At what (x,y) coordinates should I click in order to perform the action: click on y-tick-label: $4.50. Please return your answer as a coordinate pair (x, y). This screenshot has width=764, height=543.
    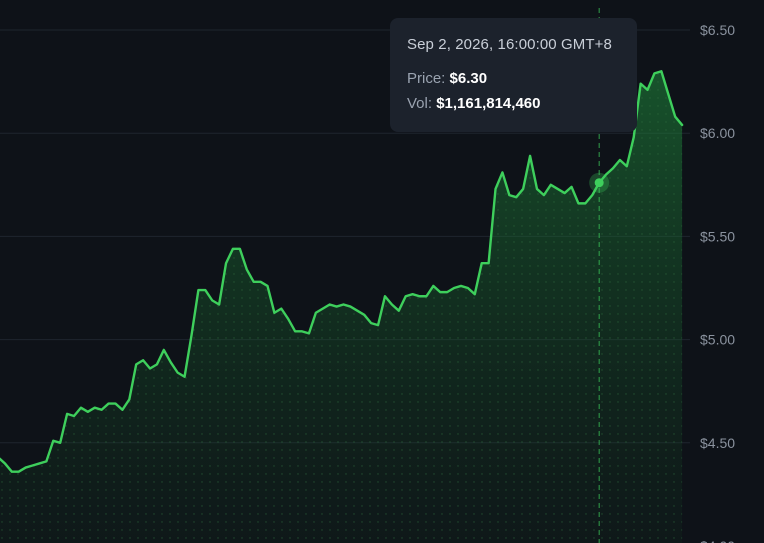
    Looking at the image, I should click on (717, 443).